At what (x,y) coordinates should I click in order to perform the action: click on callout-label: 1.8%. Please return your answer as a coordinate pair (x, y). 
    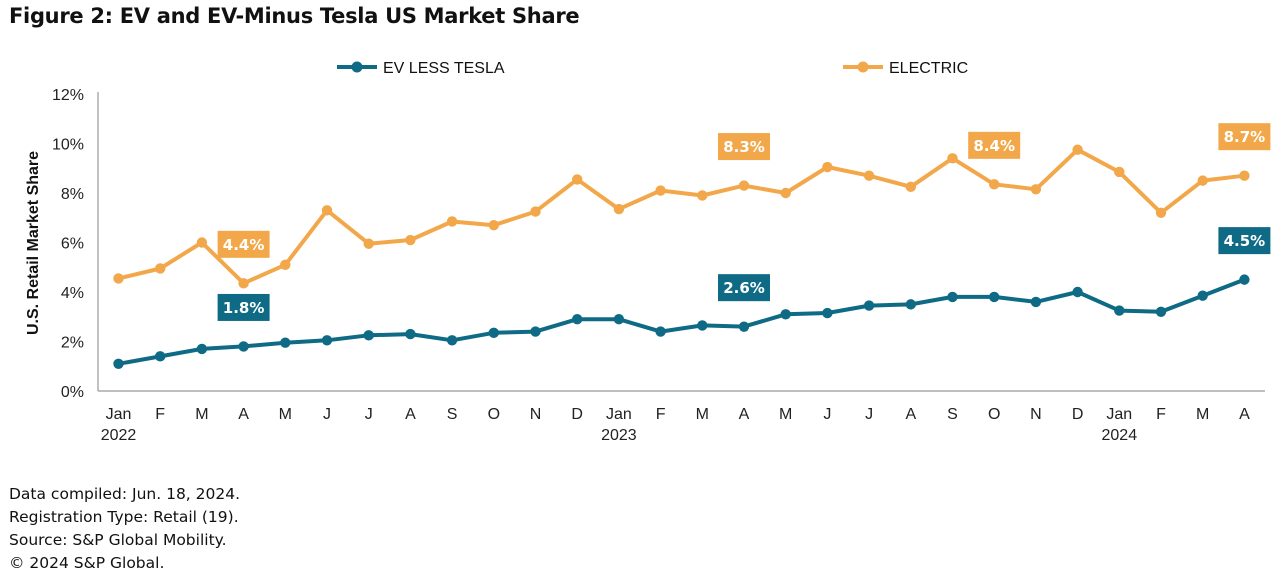
    Looking at the image, I should click on (244, 308).